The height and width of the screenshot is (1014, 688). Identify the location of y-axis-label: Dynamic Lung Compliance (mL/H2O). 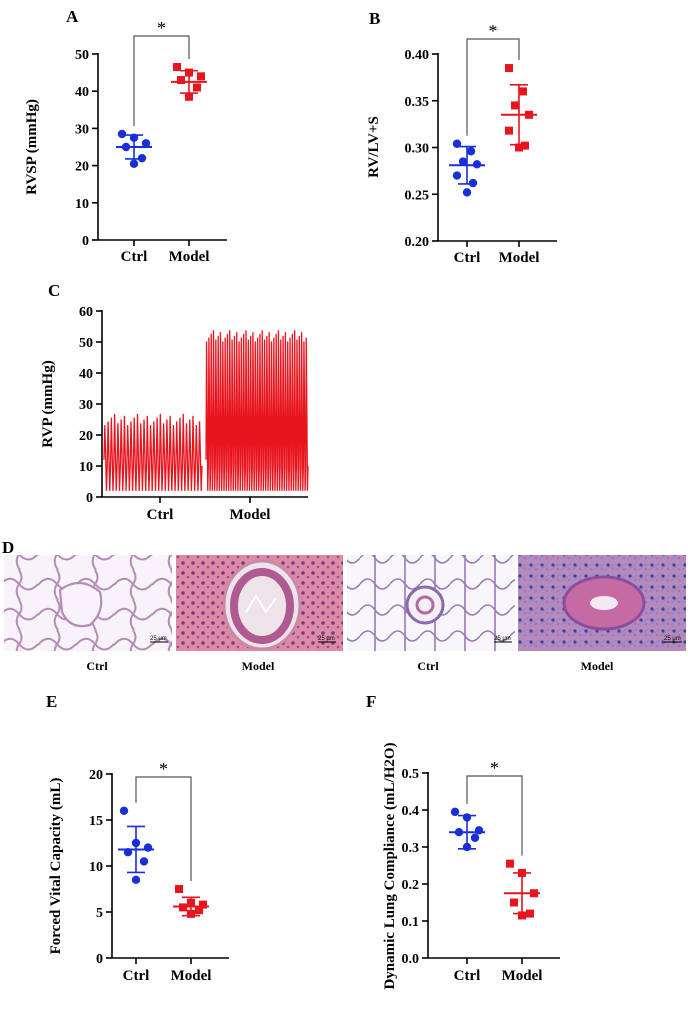
(390, 865).